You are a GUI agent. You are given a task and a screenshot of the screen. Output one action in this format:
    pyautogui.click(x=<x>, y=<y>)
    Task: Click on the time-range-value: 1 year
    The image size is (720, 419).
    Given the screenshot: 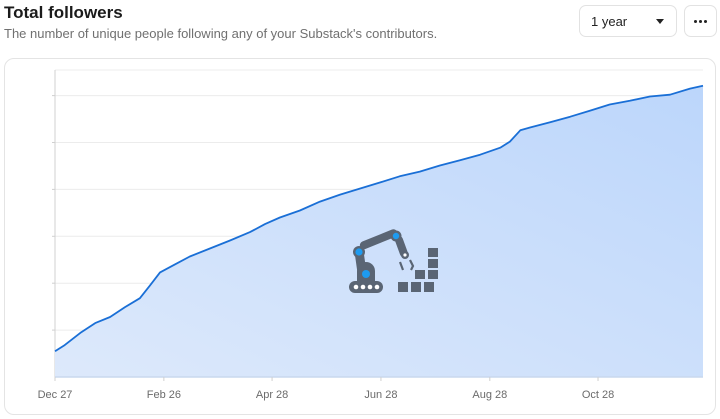 What is the action you would take?
    pyautogui.click(x=609, y=21)
    